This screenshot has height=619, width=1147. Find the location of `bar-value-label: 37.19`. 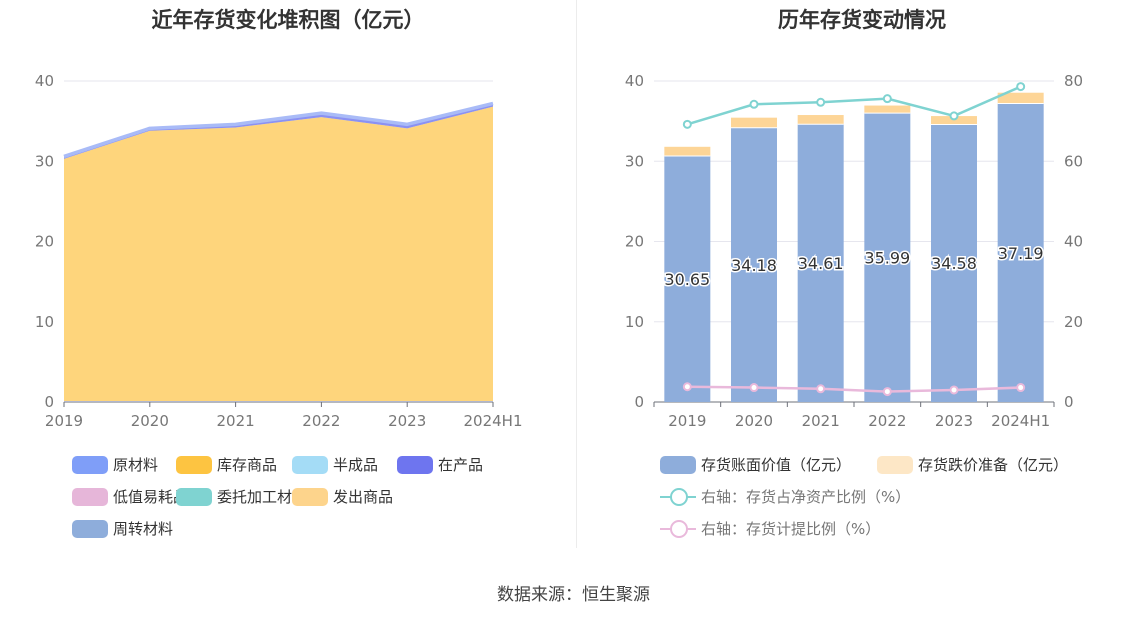

bar-value-label: 37.19 is located at coordinates (1021, 253).